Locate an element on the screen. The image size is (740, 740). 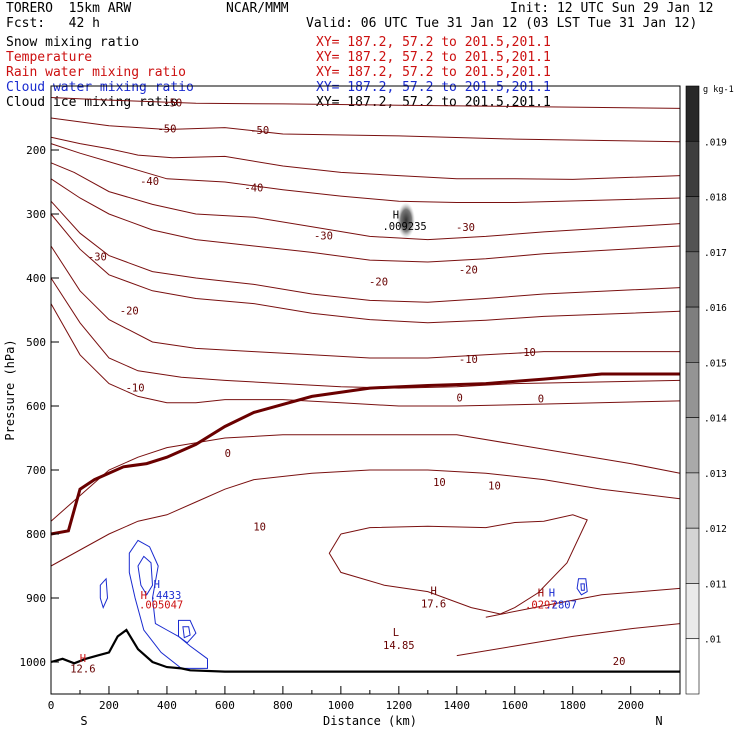
center-title: NCAR/MMM is located at coordinates (257, 8).